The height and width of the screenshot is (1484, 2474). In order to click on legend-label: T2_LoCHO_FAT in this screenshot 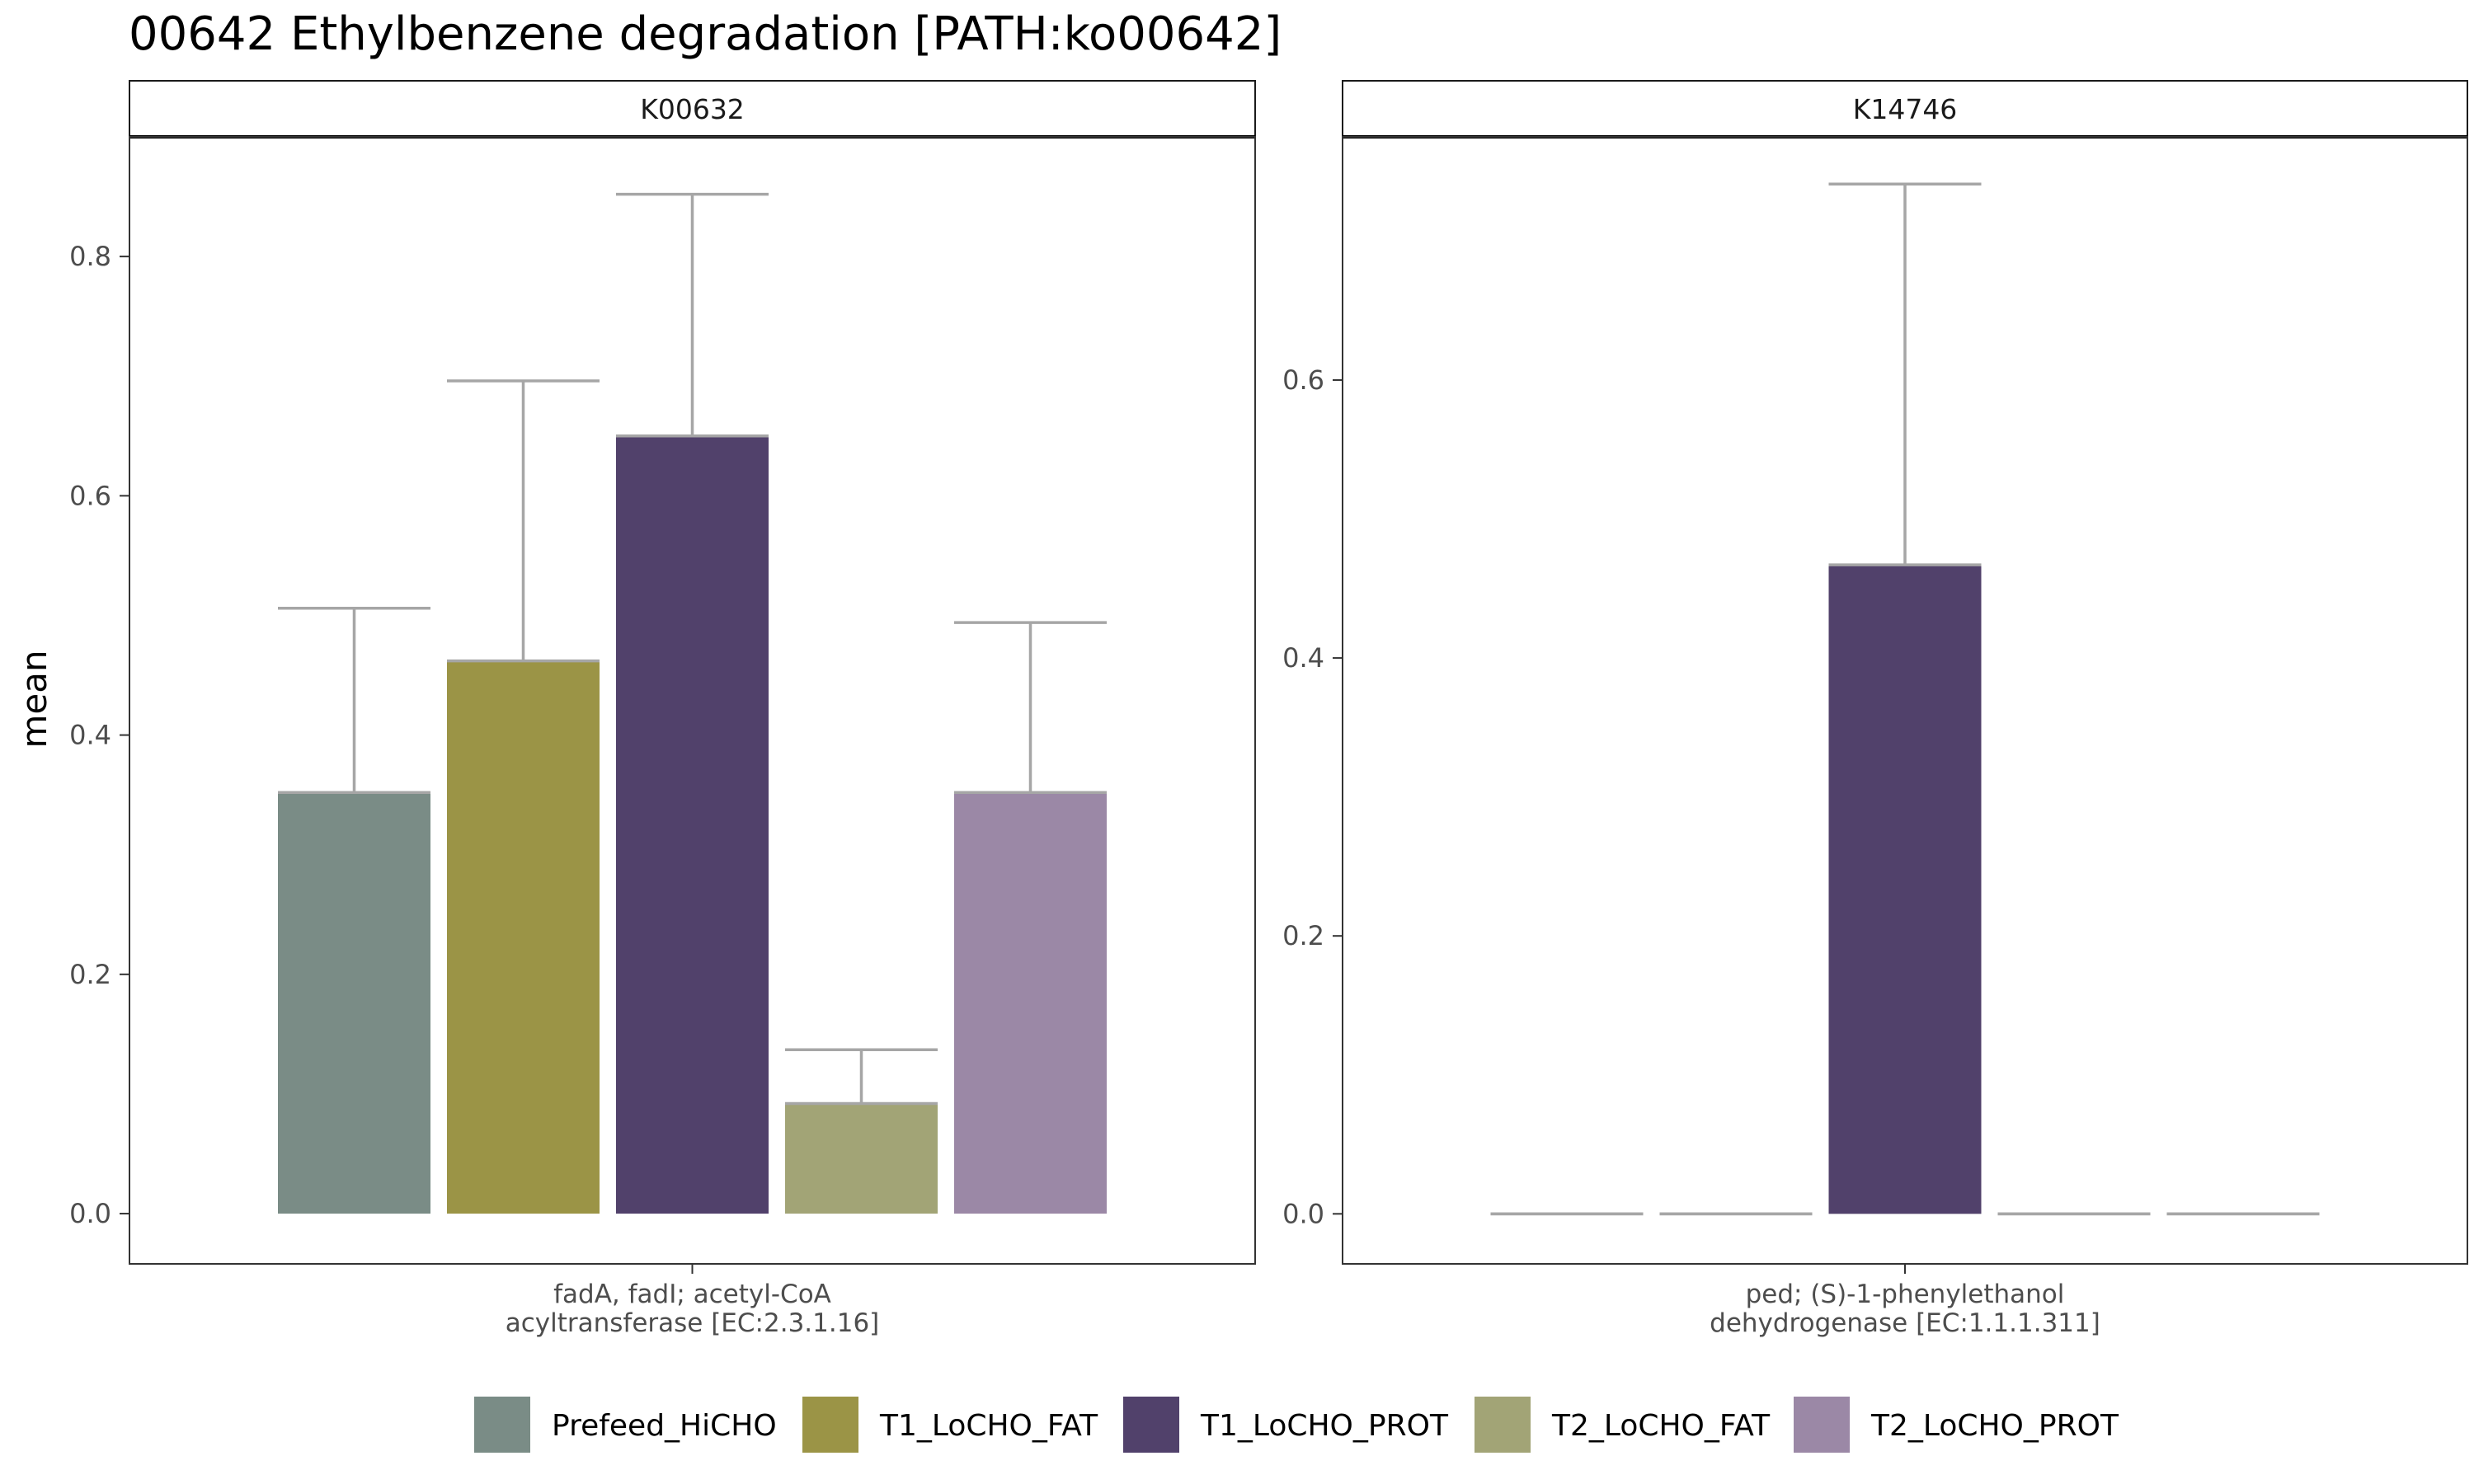, I will do `click(1661, 1426)`.